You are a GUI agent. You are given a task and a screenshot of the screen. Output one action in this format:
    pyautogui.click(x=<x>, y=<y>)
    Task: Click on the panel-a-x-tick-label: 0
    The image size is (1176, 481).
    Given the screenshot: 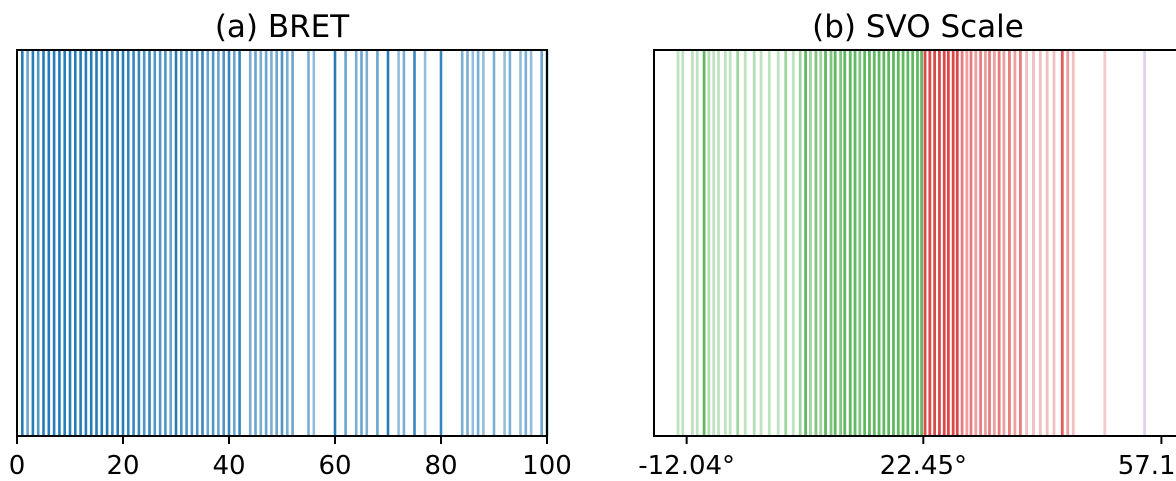 What is the action you would take?
    pyautogui.click(x=17, y=466)
    